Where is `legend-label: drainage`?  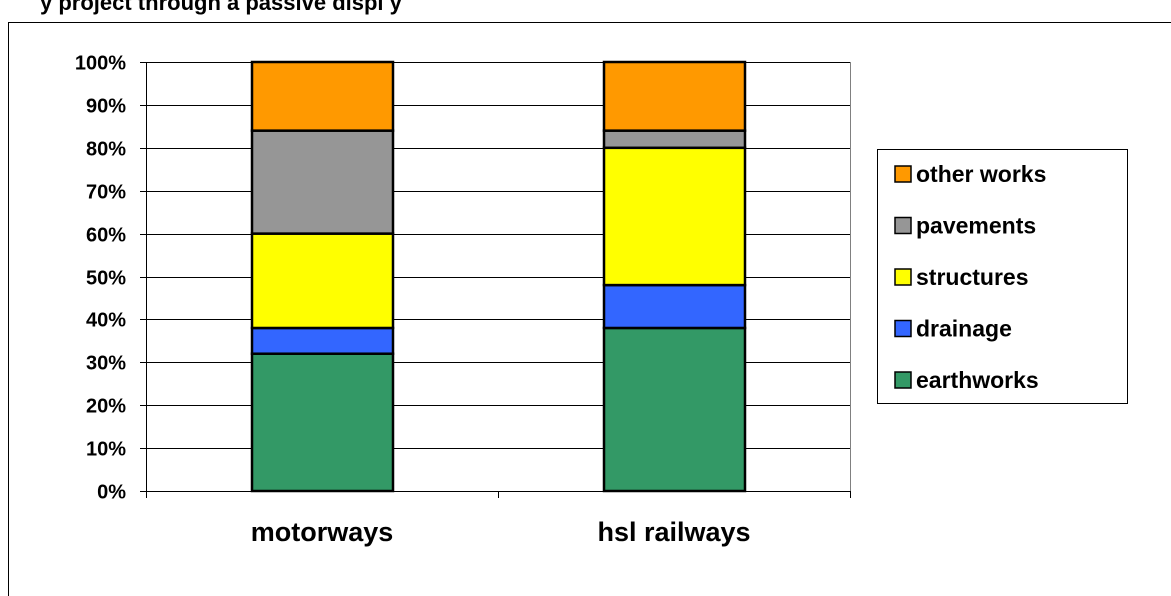
legend-label: drainage is located at coordinates (964, 329).